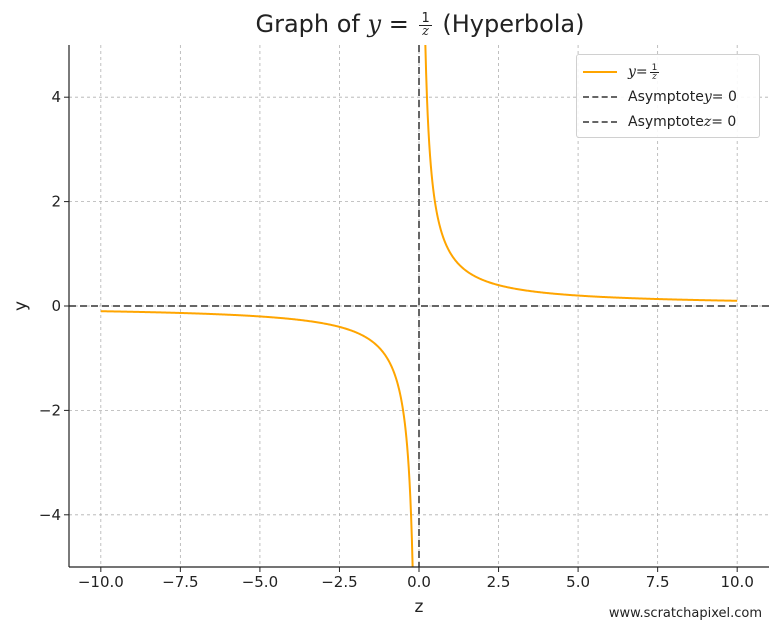  What do you see at coordinates (654, 67) in the screenshot?
I see `legend-numerator: 1` at bounding box center [654, 67].